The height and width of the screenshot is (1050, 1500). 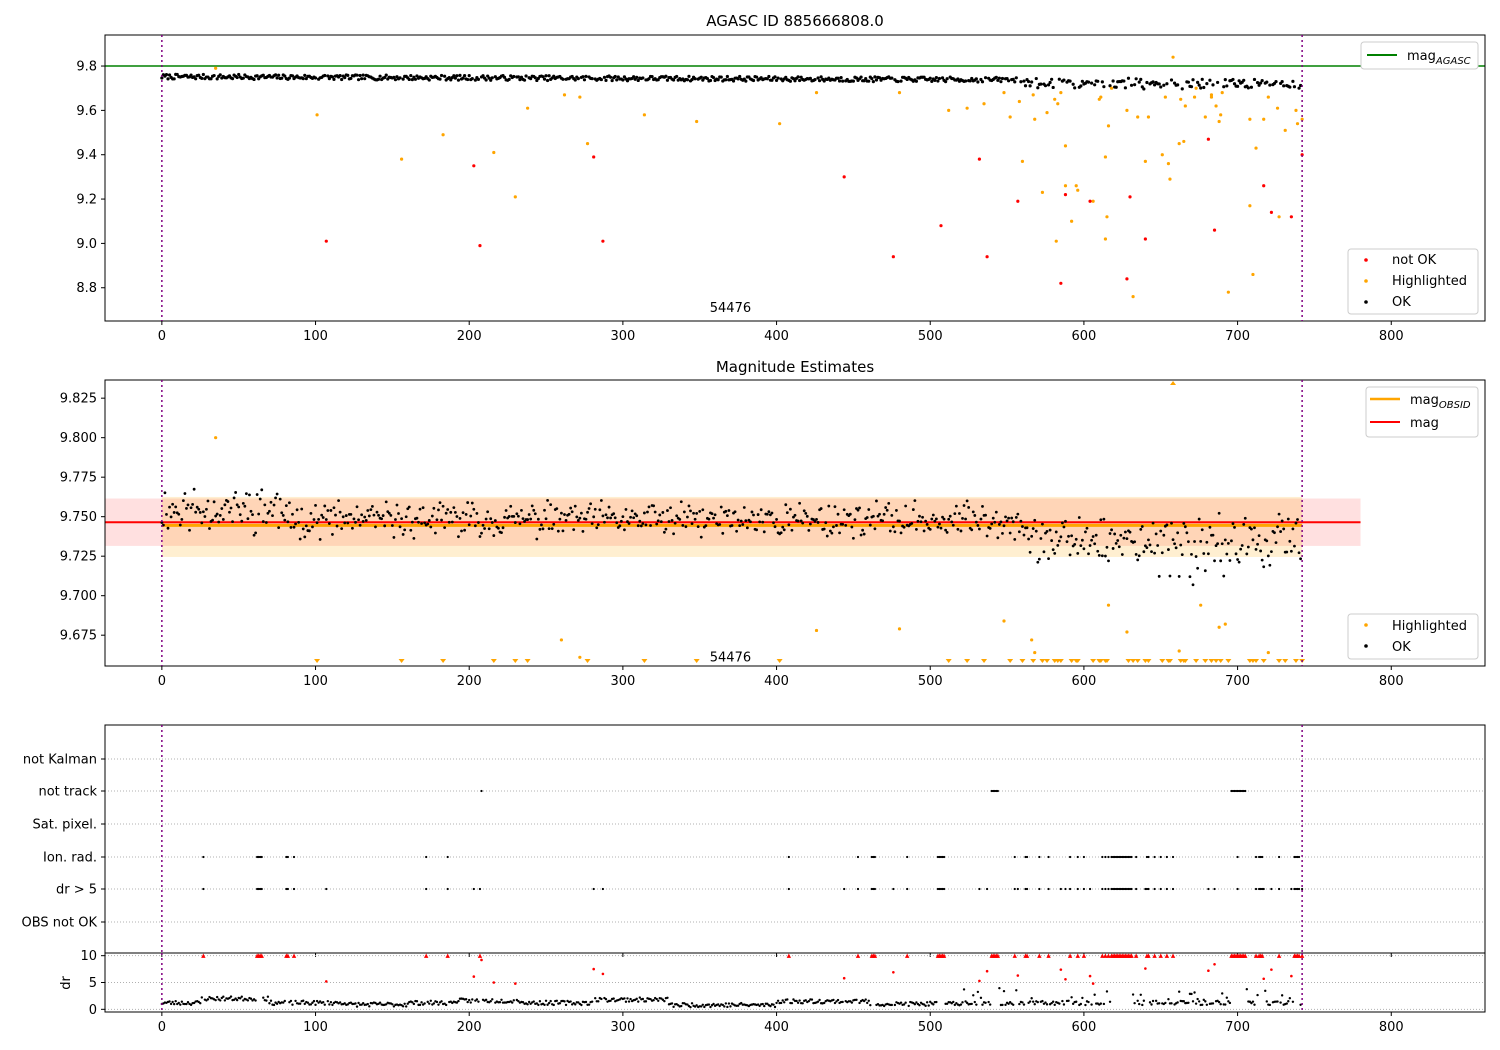 What do you see at coordinates (494, 982) in the screenshot?
I see `dr-high-point` at bounding box center [494, 982].